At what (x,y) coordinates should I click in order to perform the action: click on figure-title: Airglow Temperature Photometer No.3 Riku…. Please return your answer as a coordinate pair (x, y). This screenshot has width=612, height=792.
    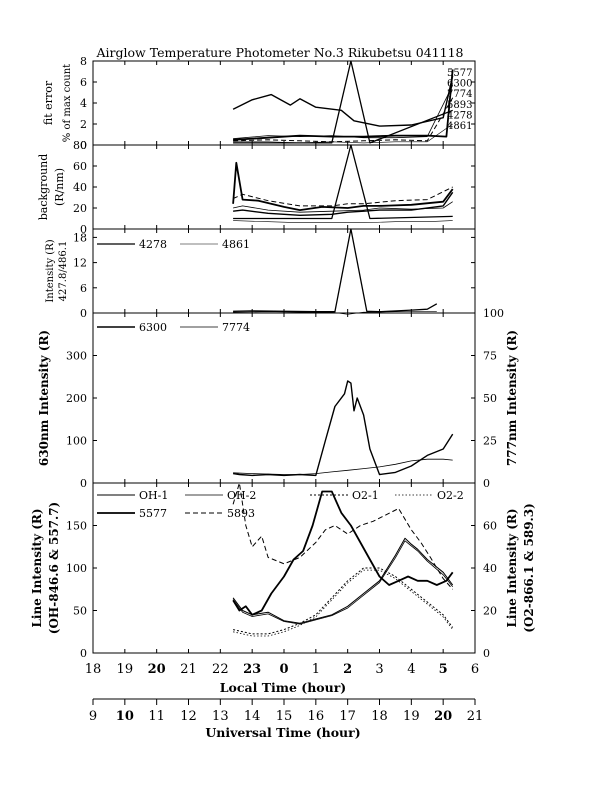
    Looking at the image, I should click on (280, 52).